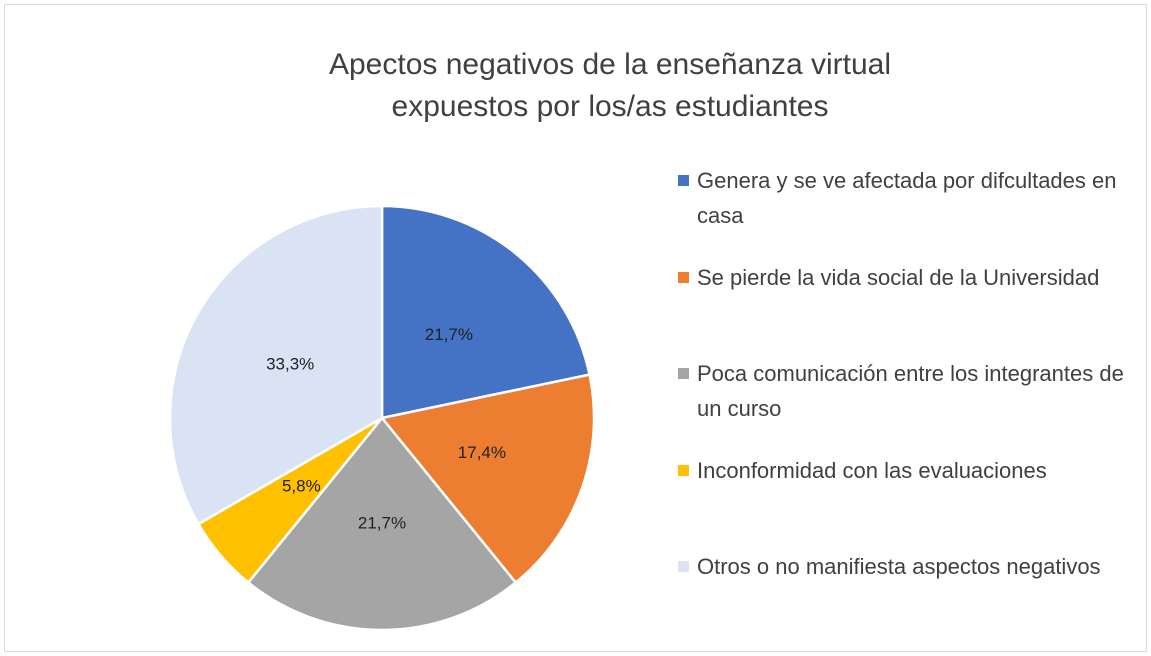 This screenshot has height=656, width=1151. Describe the element at coordinates (290, 363) in the screenshot. I see `data-label: 33,3%` at that location.